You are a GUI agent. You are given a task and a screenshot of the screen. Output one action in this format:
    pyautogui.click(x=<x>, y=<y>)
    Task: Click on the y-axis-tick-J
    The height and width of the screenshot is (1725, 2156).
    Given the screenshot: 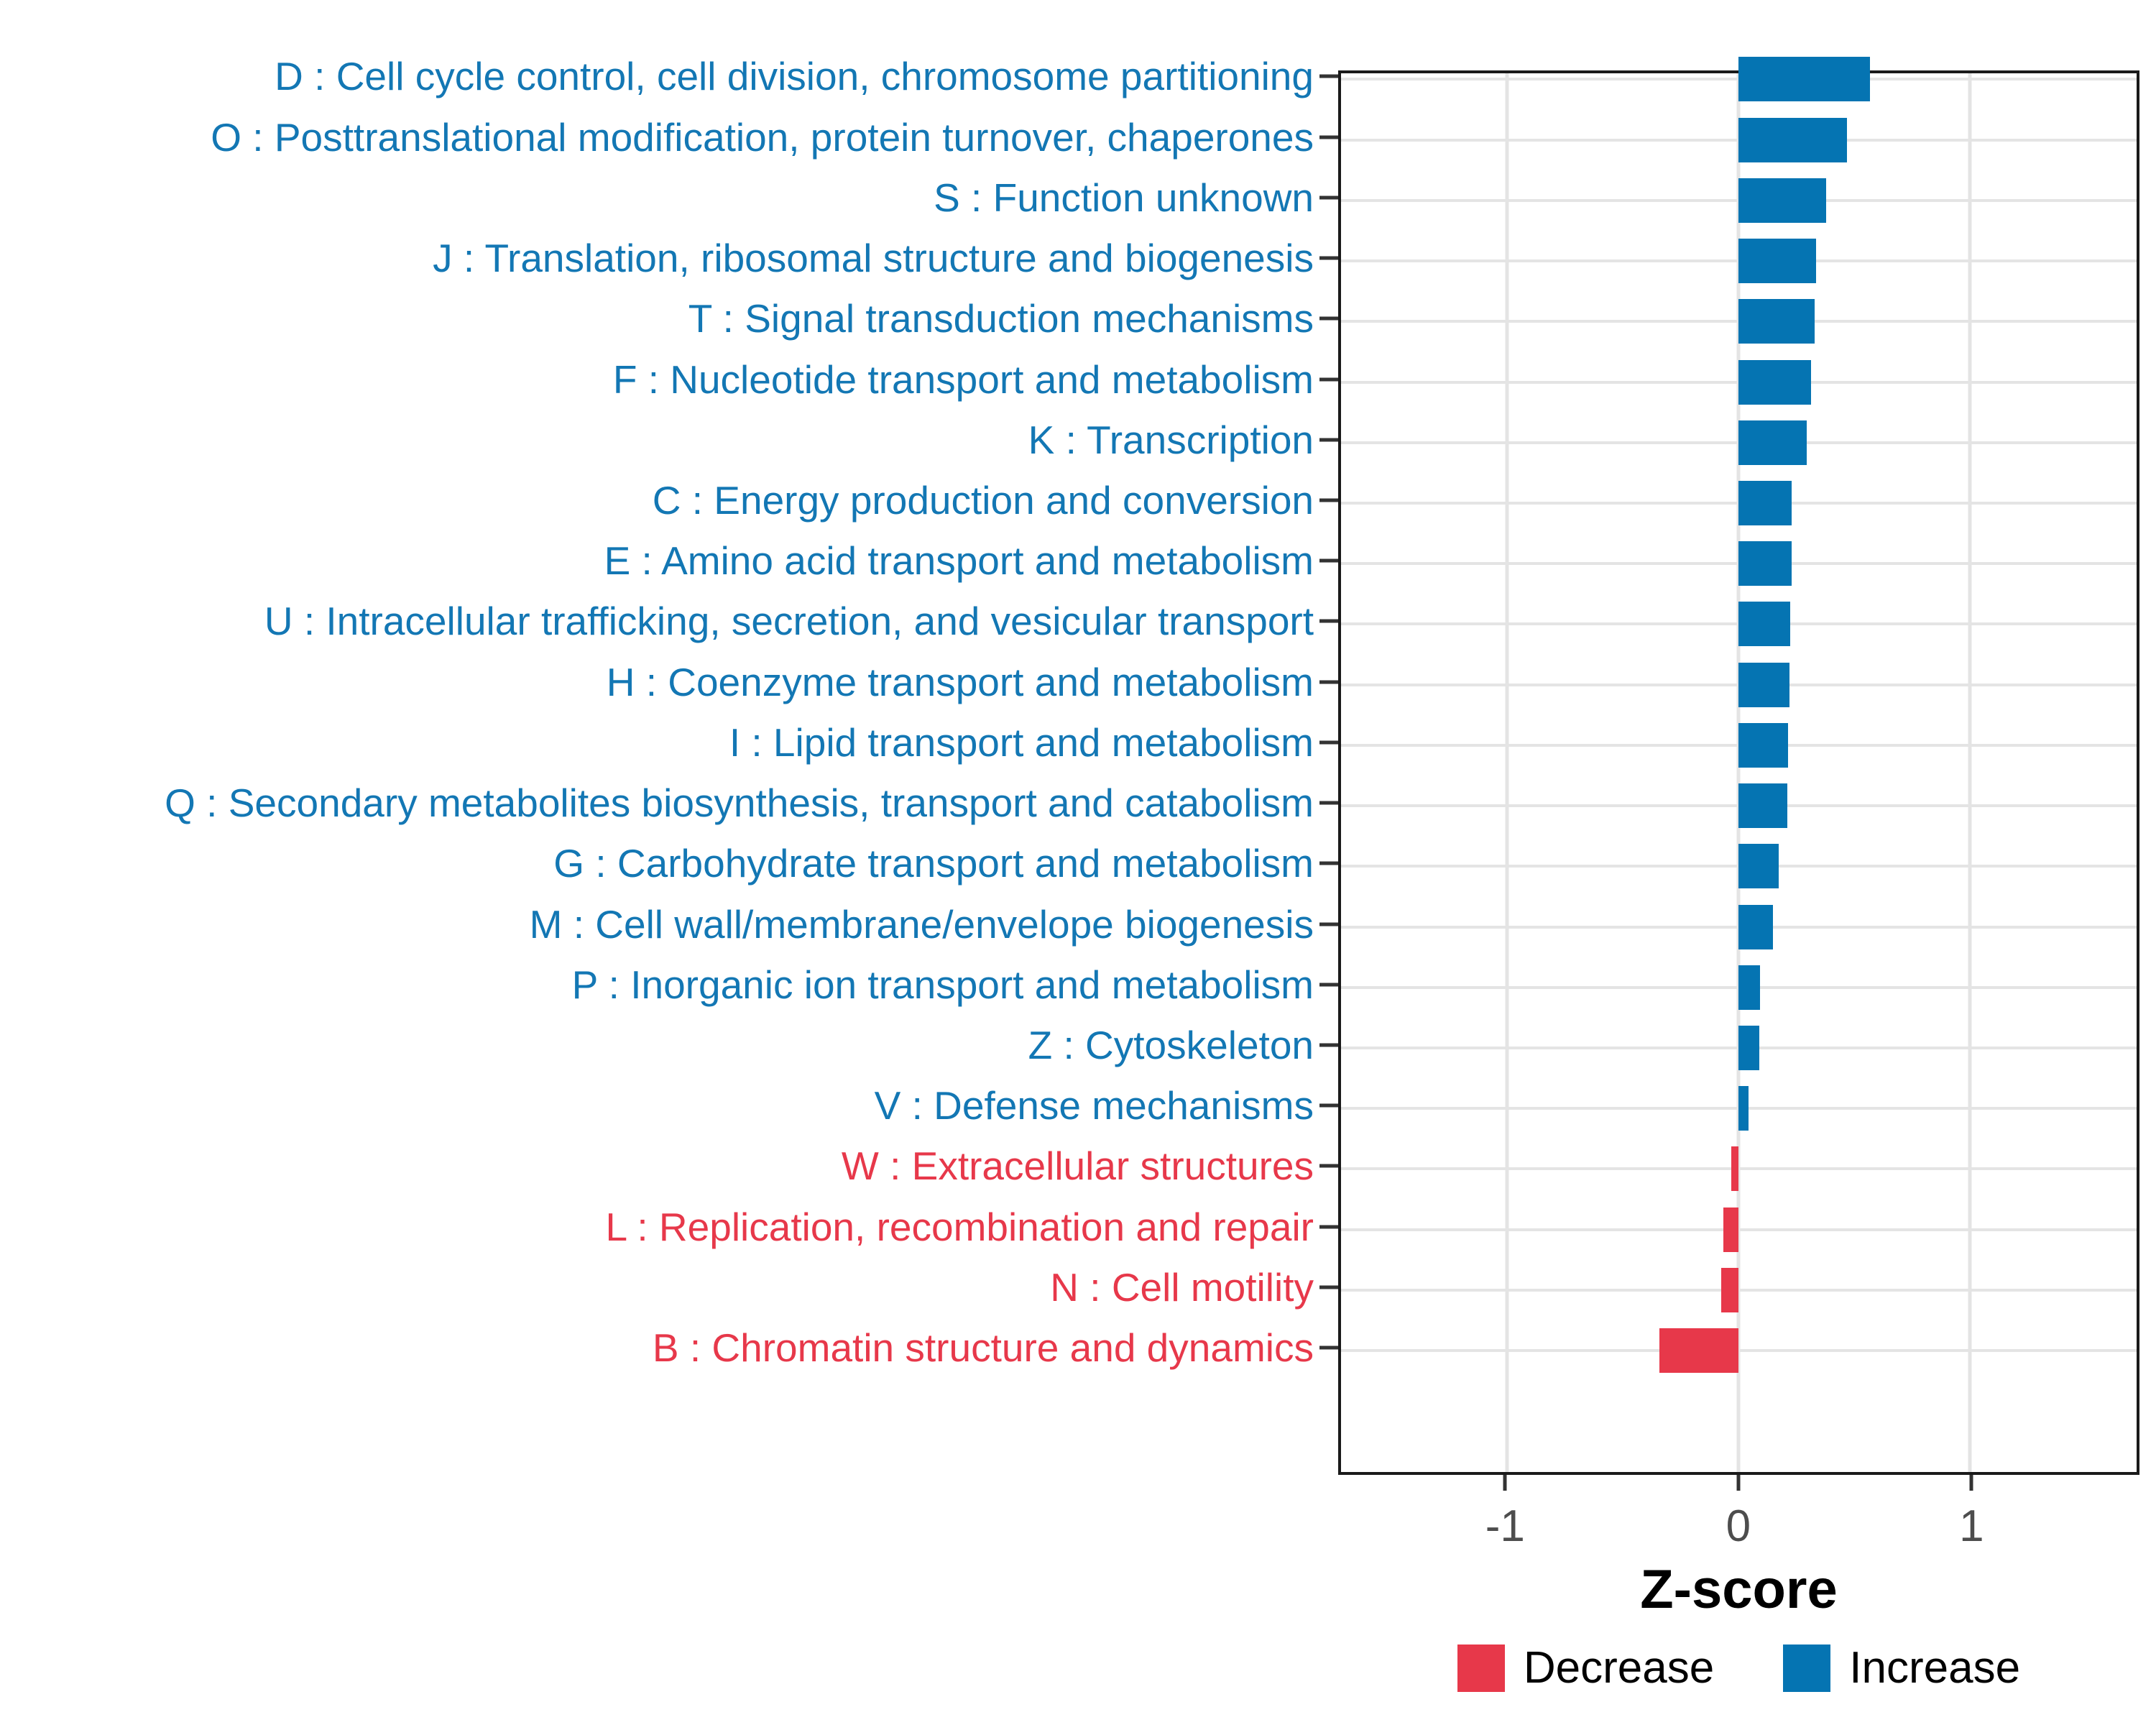 What is the action you would take?
    pyautogui.click(x=1329, y=258)
    